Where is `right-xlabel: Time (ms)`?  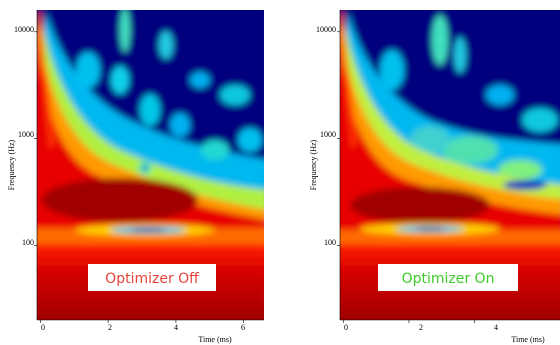
right-xlabel: Time (ms) is located at coordinates (528, 339).